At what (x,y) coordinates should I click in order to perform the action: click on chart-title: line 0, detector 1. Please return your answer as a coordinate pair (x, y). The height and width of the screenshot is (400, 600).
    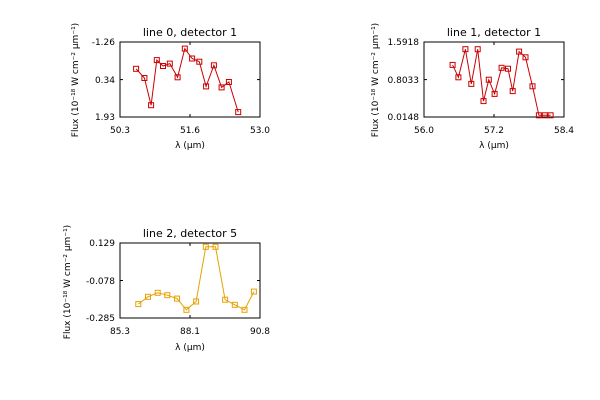
    Looking at the image, I should click on (190, 32).